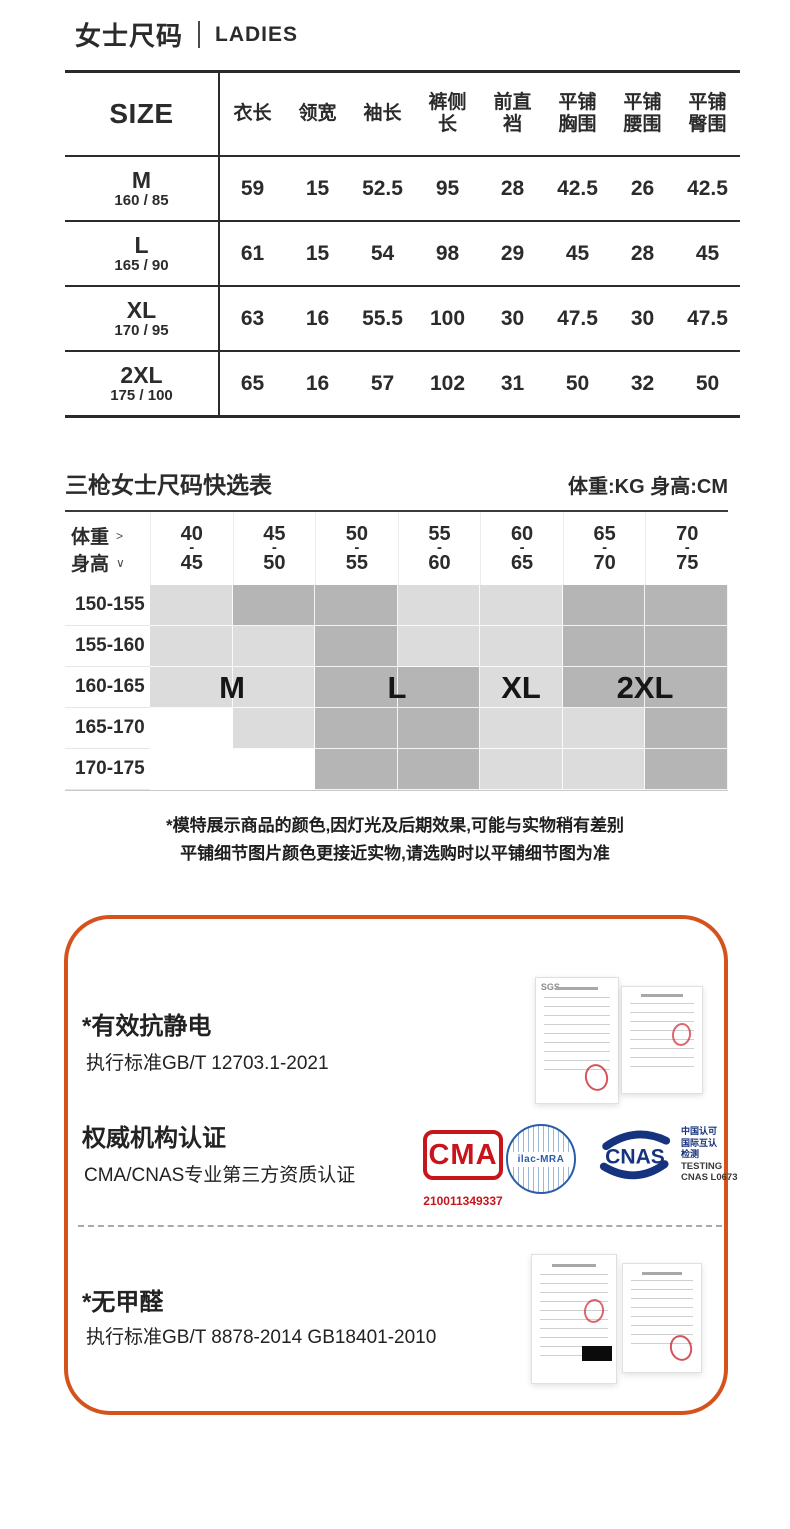 This screenshot has height=1529, width=790. Describe the element at coordinates (577, 383) in the screenshot. I see `size-value: 50` at that location.